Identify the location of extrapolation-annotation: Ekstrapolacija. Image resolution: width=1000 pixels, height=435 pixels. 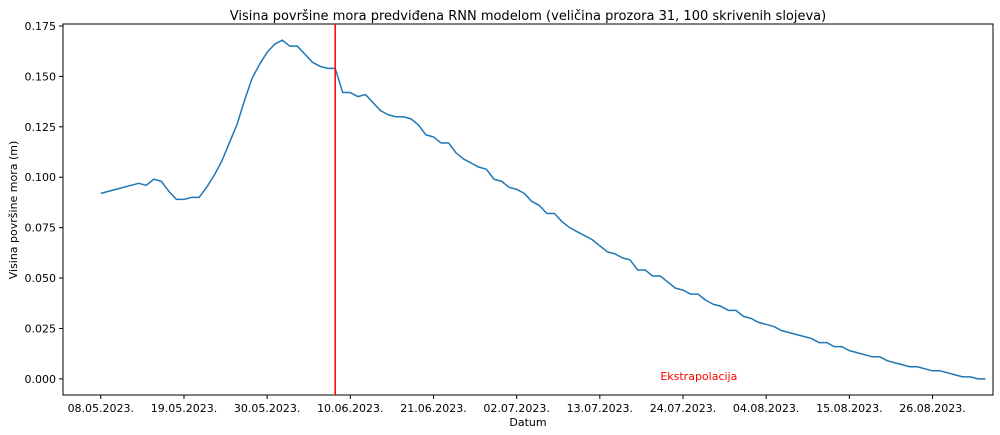
(698, 376).